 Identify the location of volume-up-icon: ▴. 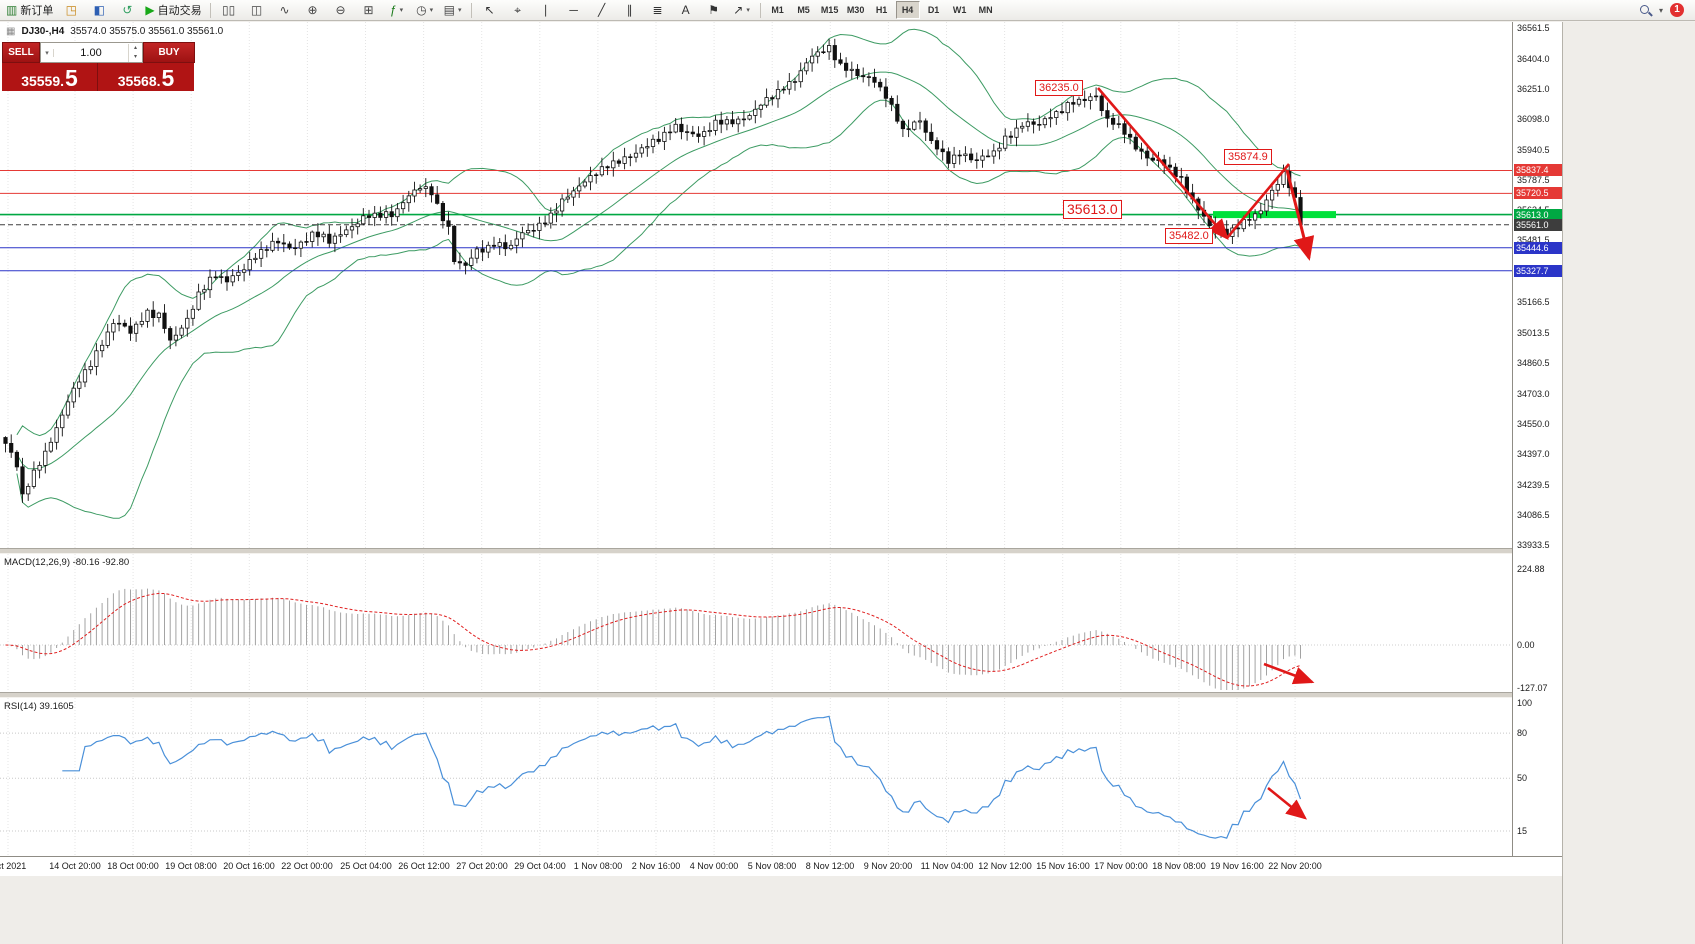
(135, 47).